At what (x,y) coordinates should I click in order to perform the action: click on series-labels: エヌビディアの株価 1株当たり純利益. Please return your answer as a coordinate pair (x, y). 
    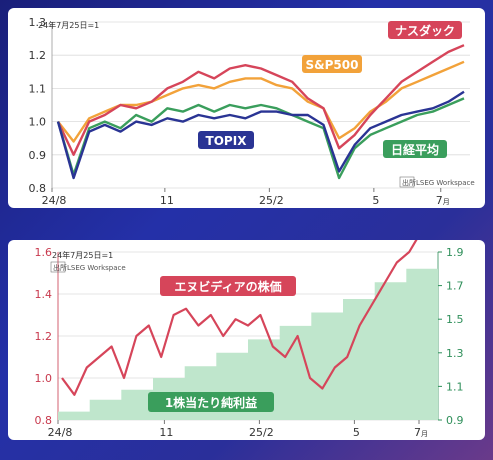
    Looking at the image, I should click on (222, 344).